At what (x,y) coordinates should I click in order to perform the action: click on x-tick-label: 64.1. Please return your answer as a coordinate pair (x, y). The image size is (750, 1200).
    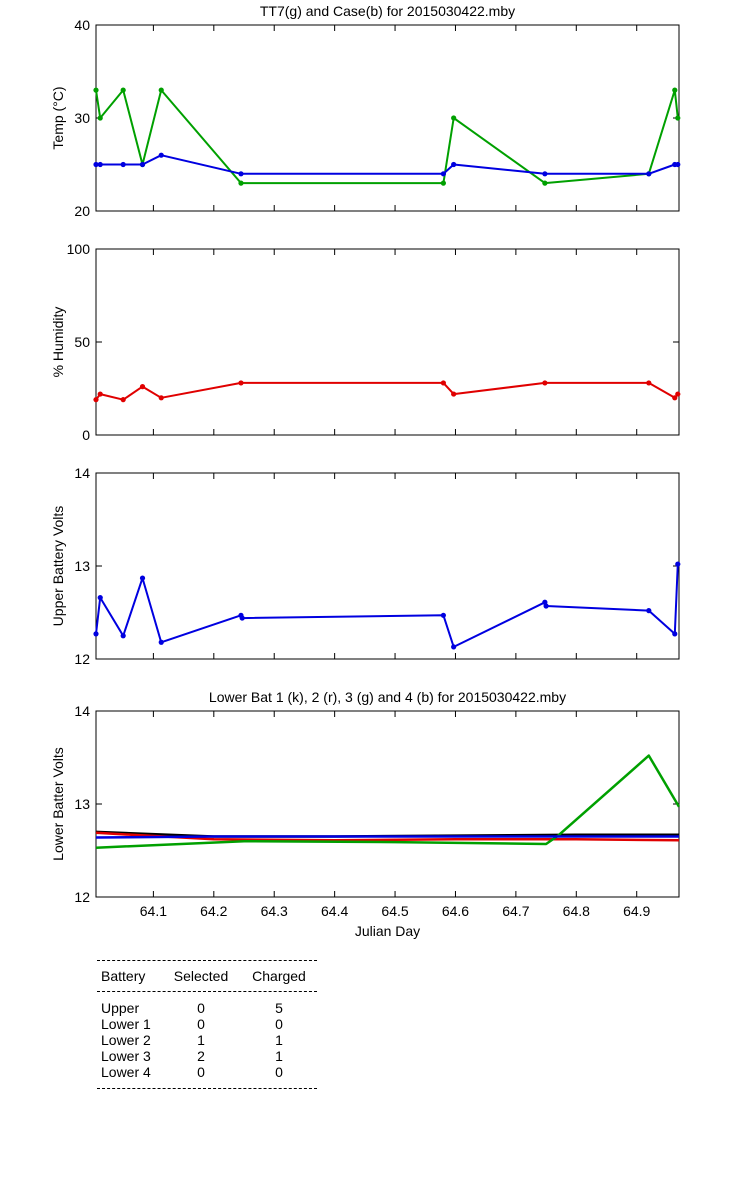
    Looking at the image, I should click on (153, 911).